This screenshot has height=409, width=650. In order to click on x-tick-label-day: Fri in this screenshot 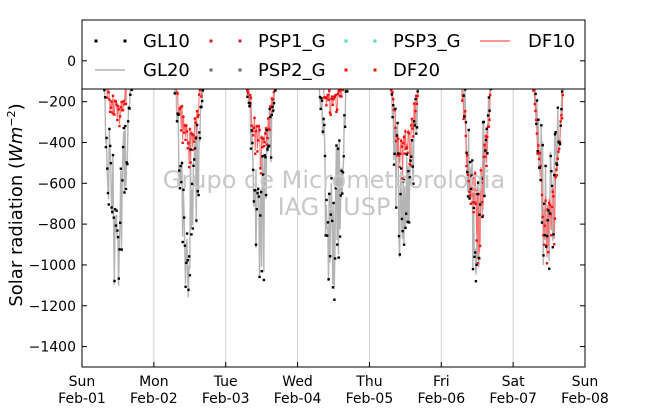, I will do `click(441, 382)`.